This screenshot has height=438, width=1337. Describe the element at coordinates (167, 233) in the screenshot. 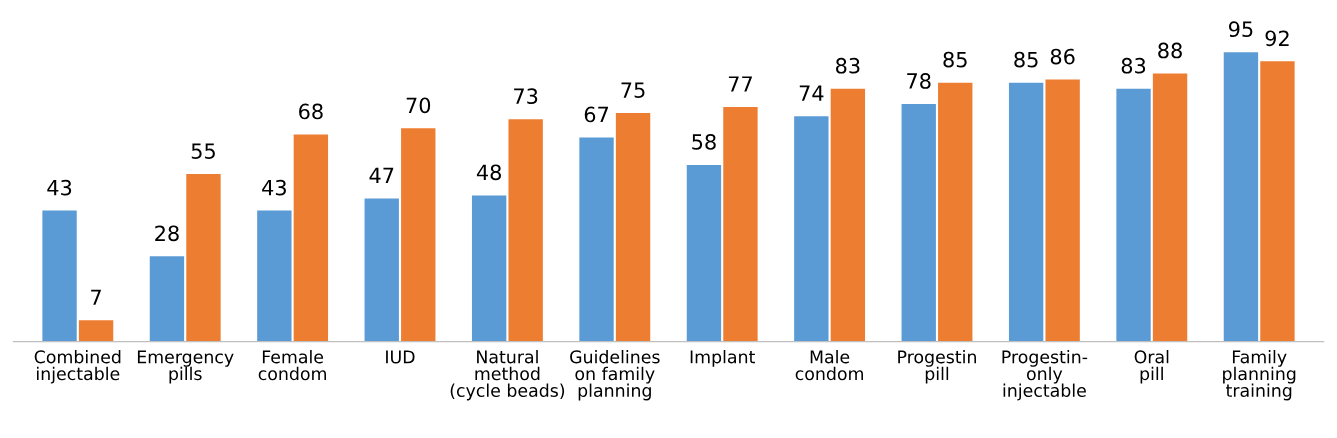

I see `data-label: 28` at that location.